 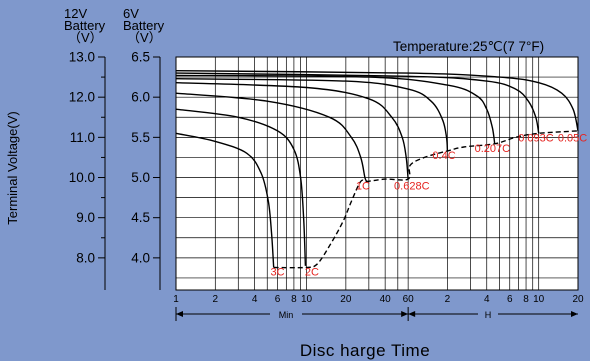 I want to click on y-axis-6v-tick-label: 6.5, so click(x=140, y=57).